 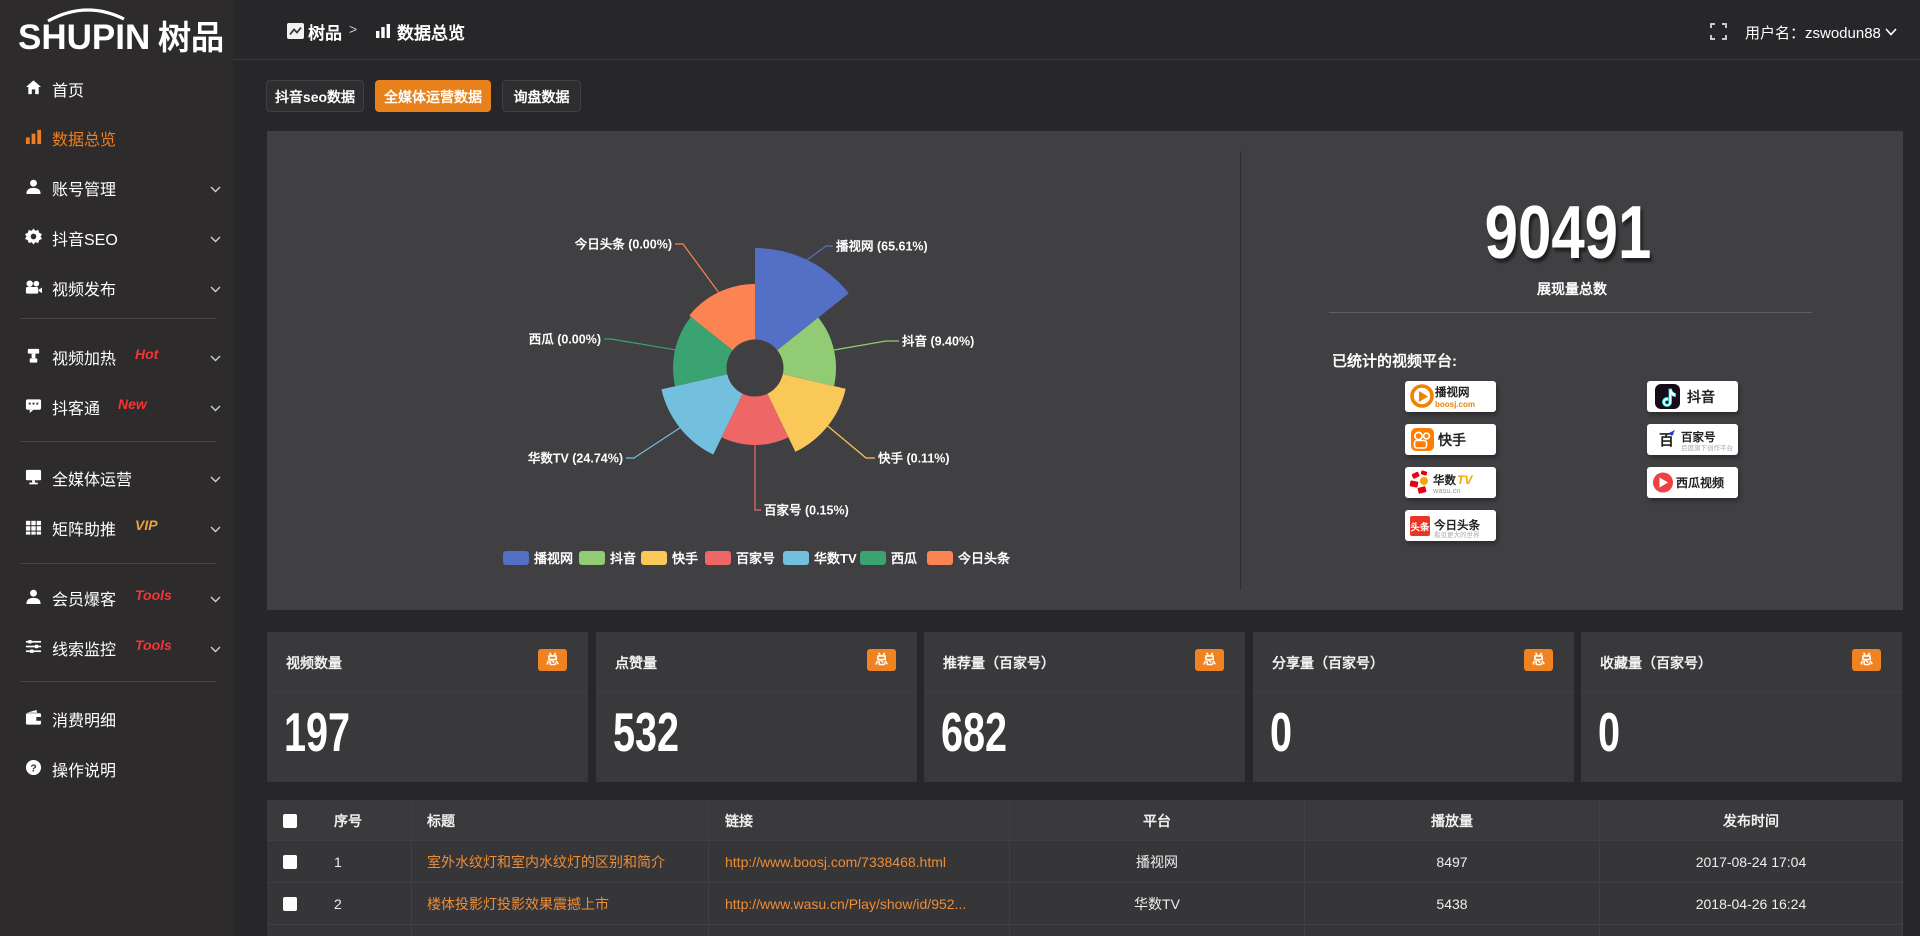 What do you see at coordinates (1420, 528) in the screenshot?
I see `svg-text: 头条` at bounding box center [1420, 528].